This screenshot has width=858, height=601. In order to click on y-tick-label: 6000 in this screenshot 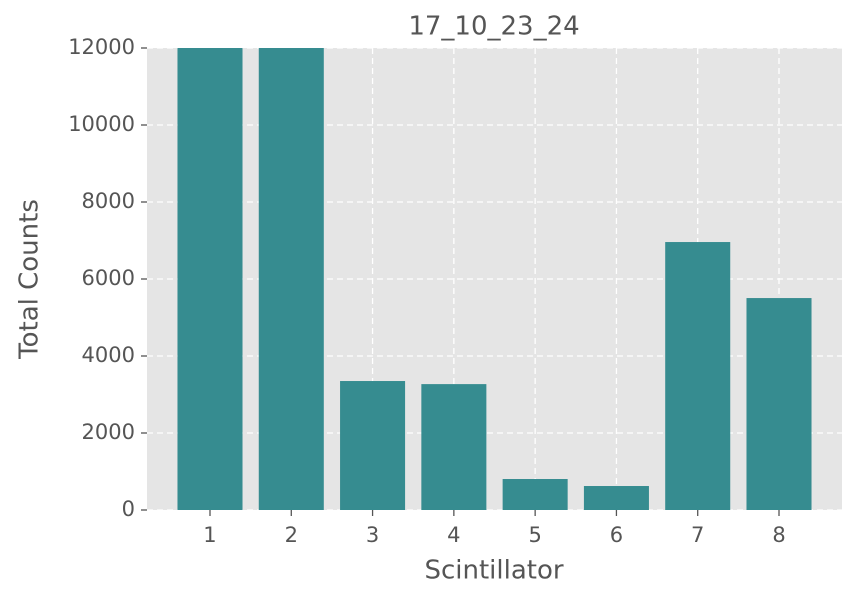, I will do `click(108, 278)`.